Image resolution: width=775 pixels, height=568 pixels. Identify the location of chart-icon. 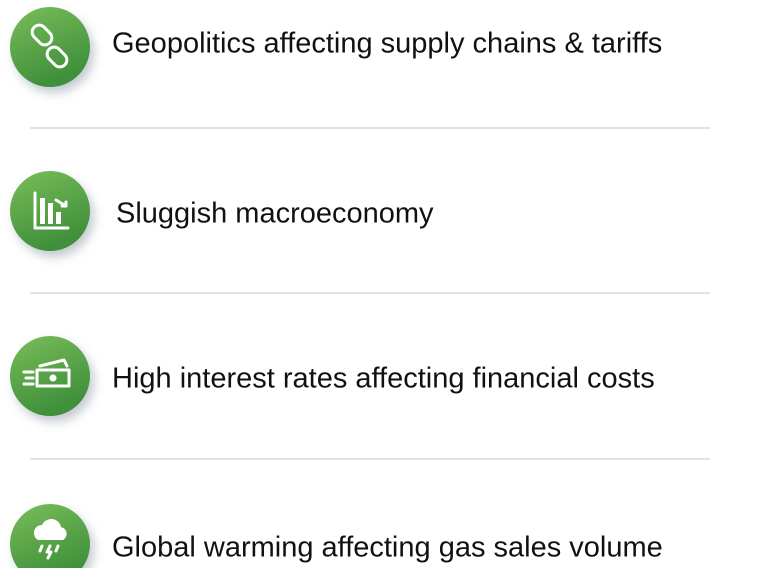
(51, 210).